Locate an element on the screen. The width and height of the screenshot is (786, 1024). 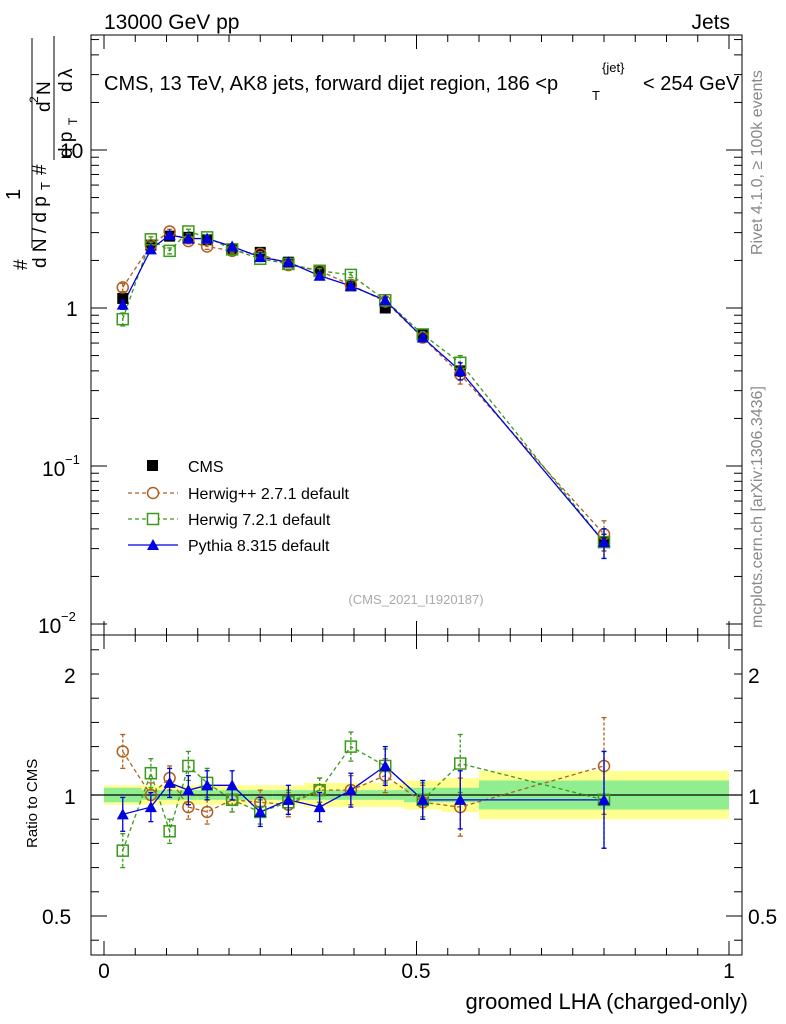
legend-marker-pythia is located at coordinates (153, 544).